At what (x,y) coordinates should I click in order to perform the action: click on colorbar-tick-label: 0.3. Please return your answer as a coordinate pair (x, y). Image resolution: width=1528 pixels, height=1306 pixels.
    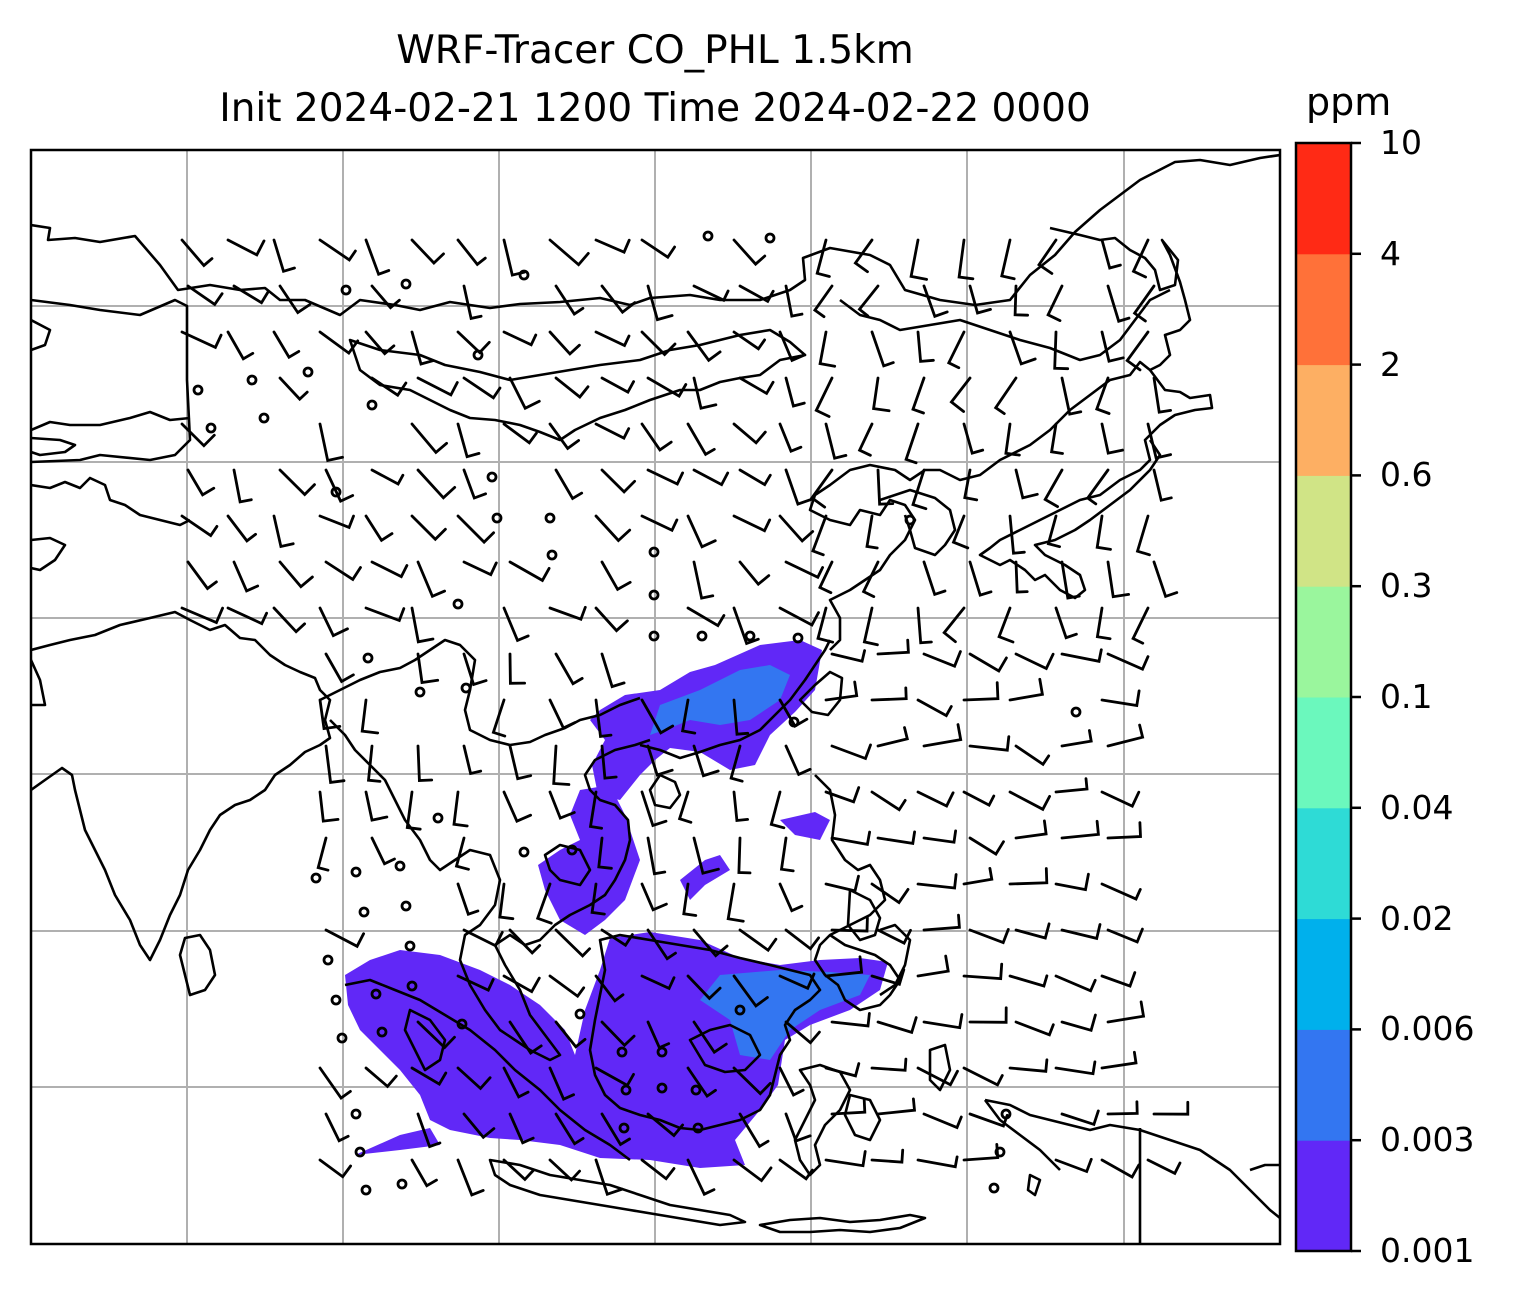
    Looking at the image, I should click on (1406, 586).